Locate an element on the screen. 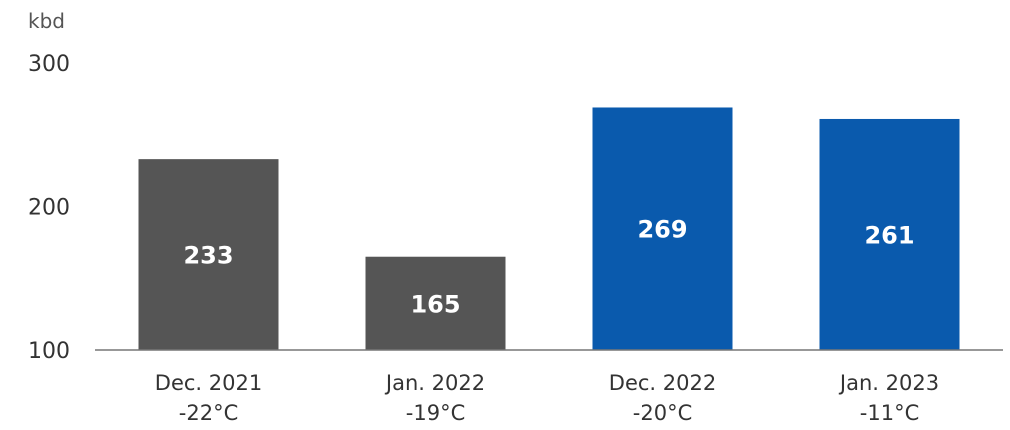 This screenshot has height=430, width=1010. y-tick-label: 200 is located at coordinates (49, 208).